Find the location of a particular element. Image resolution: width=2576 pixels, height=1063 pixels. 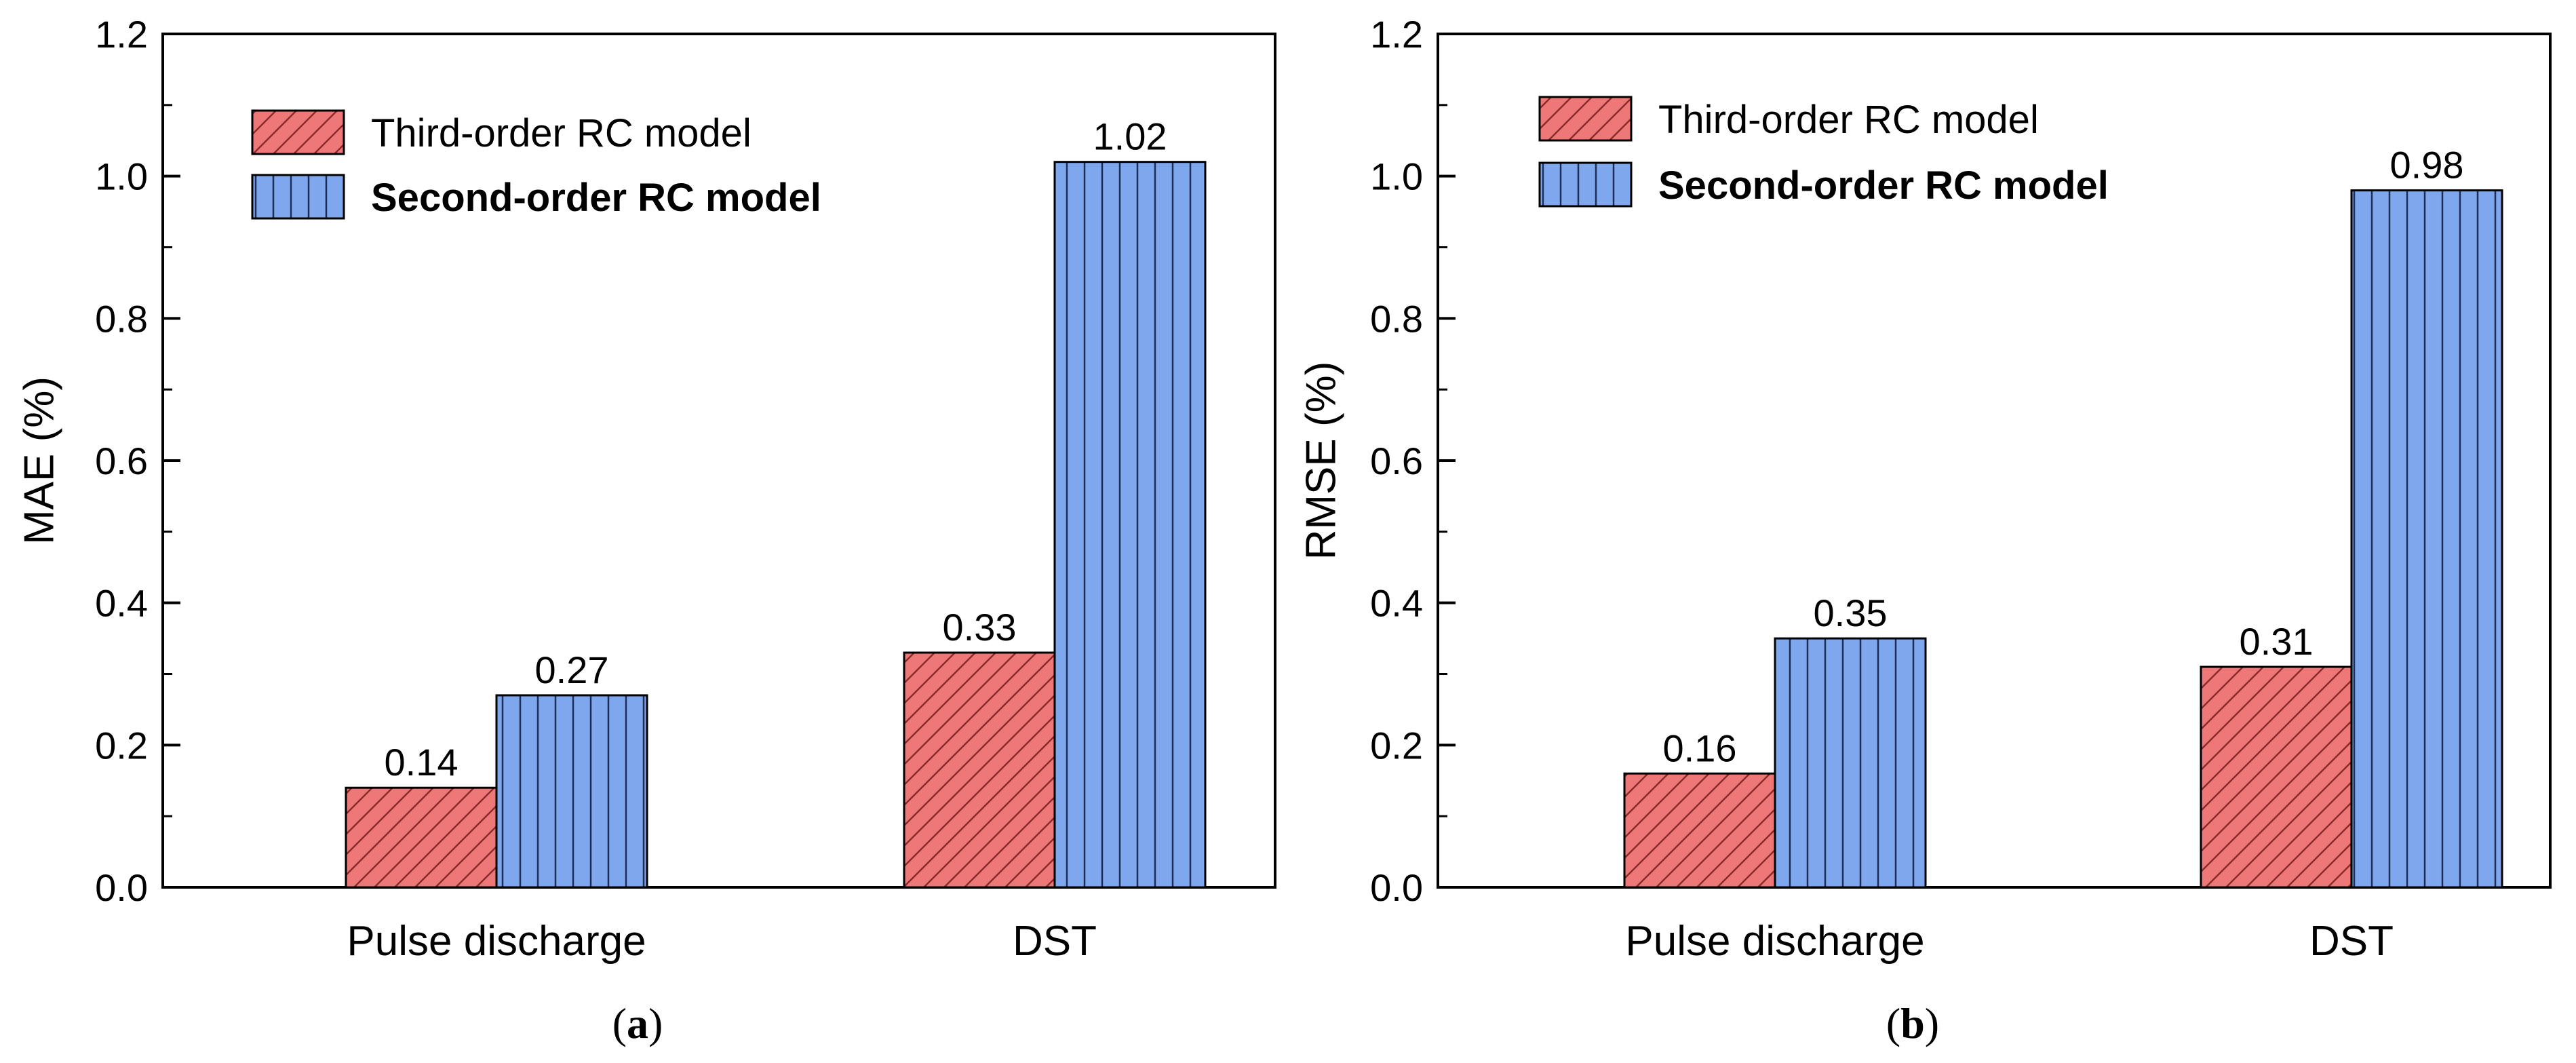

category-labels-a: Pulse discharge DST is located at coordinates (722, 942).